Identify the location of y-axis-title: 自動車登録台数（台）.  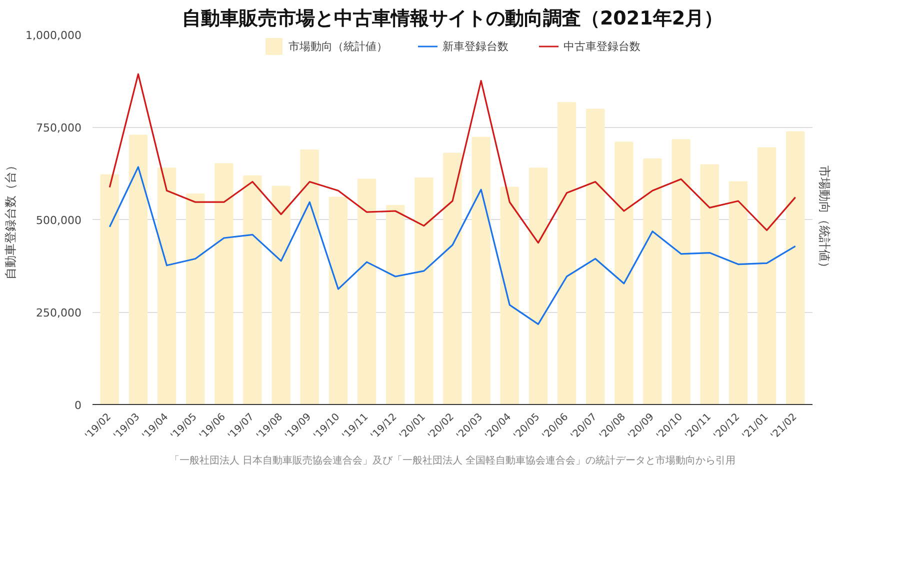
(11, 220).